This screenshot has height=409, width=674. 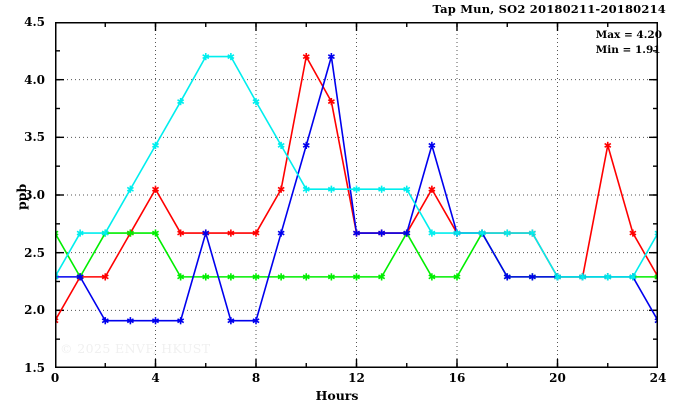 I want to click on x-tick-label: 4, so click(x=155, y=378).